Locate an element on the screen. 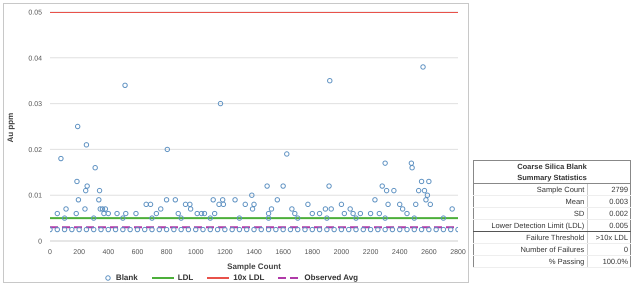 The image size is (634, 299). x-axis-title: Sample Count is located at coordinates (254, 266).